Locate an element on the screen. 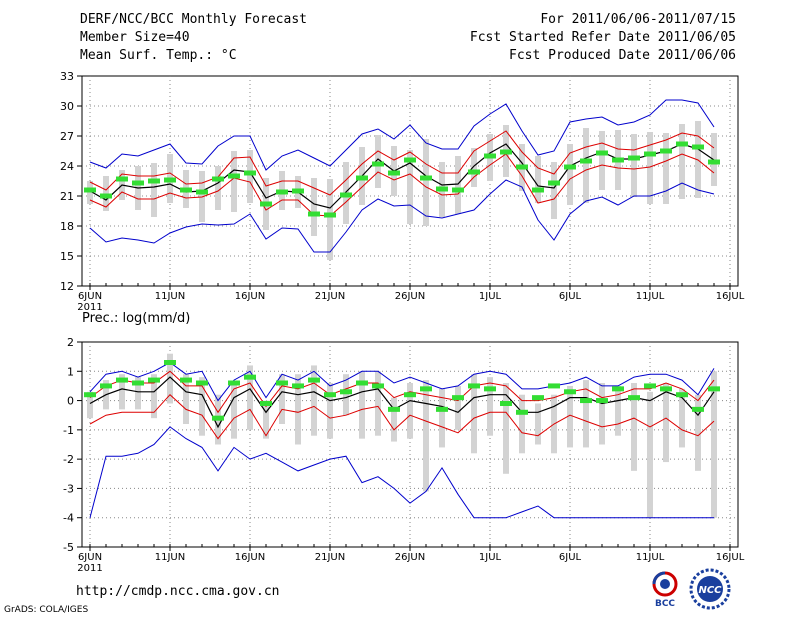 This screenshot has height=618, width=800. variable-label: Mean Surf. Temp.: °C is located at coordinates (158, 55).